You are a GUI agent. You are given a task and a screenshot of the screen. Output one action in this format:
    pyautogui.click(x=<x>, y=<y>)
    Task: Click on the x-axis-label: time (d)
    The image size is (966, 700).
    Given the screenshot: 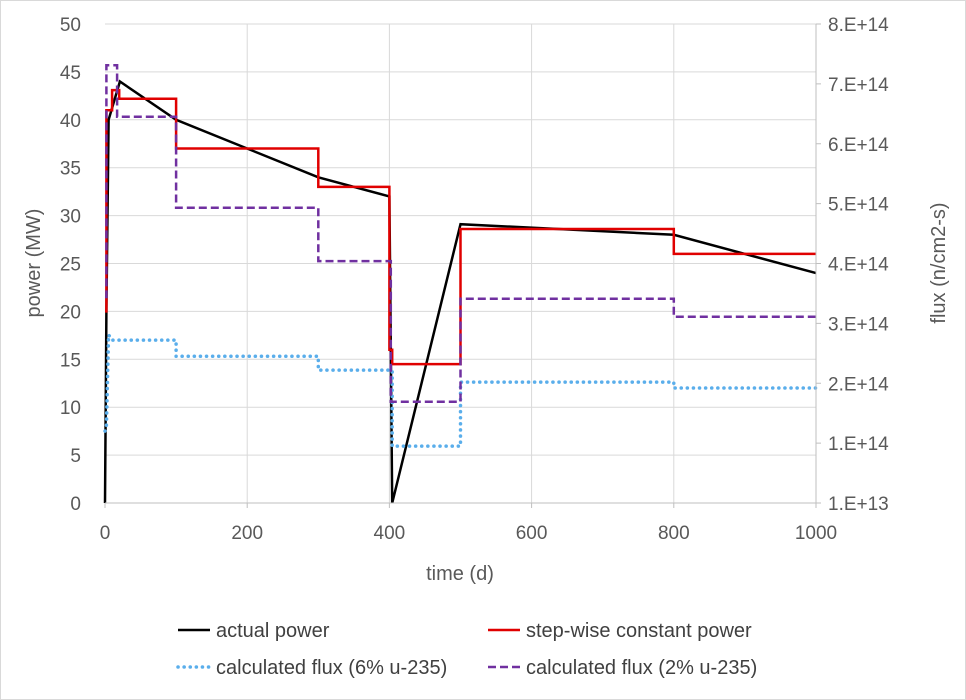 What is the action you would take?
    pyautogui.click(x=460, y=574)
    